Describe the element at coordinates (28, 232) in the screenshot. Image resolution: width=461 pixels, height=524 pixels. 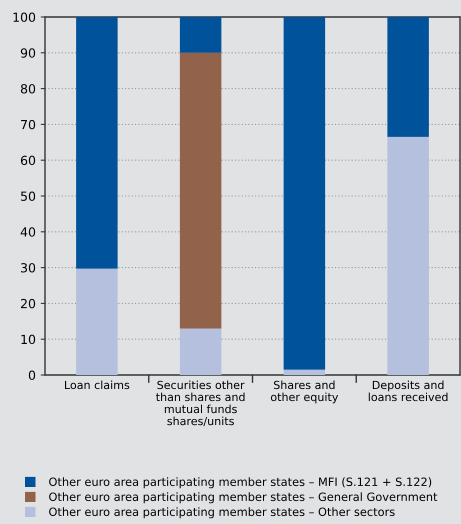
I see `y-tick-label: 40` at that location.